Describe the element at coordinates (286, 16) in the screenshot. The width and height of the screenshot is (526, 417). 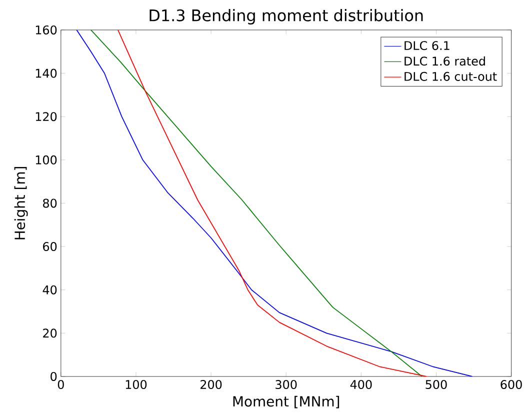
I see `chart-title: D1.3 Bending moment distribution` at that location.